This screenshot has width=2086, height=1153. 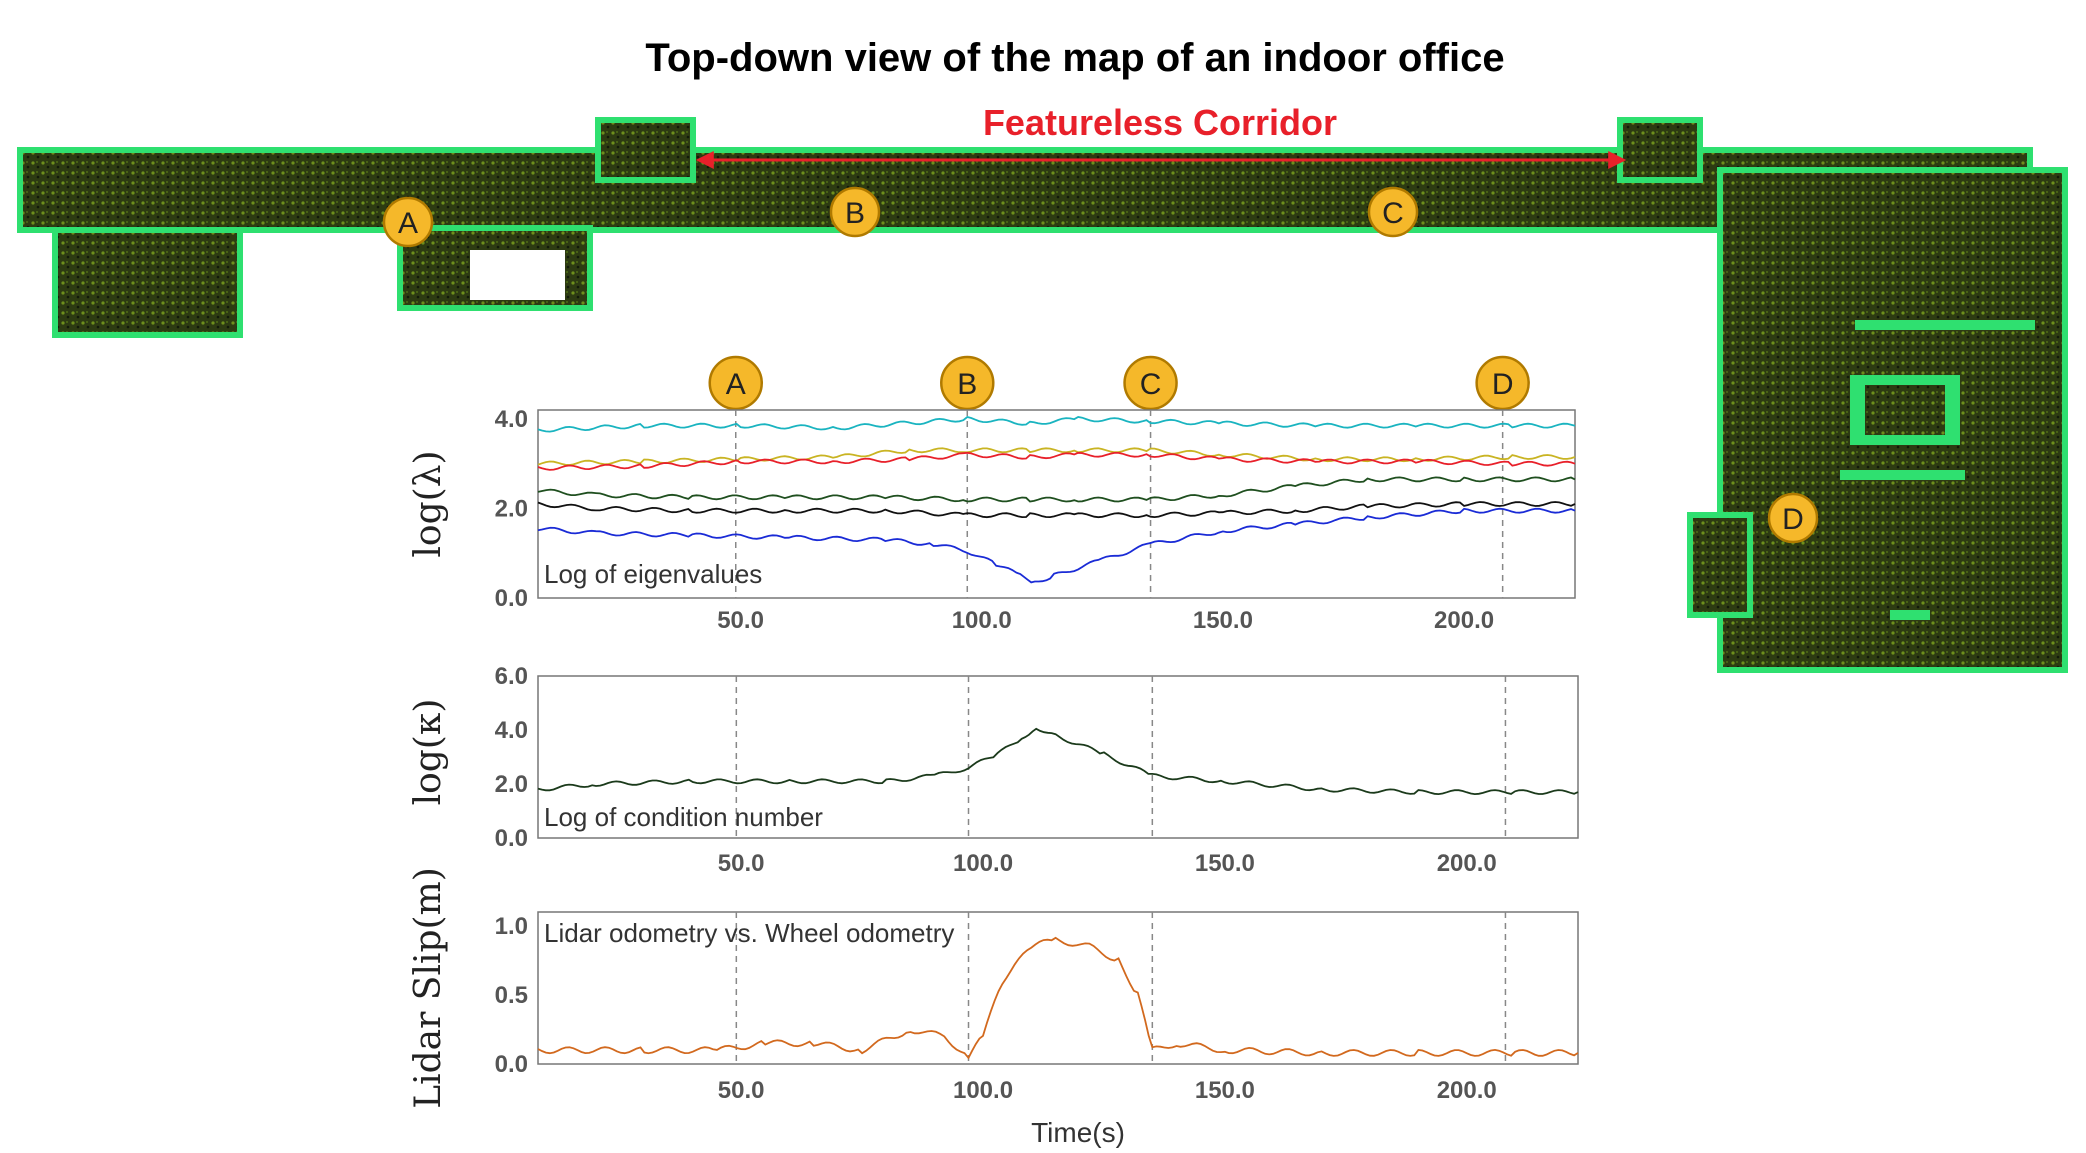 I want to click on event-marker-label: D, so click(x=1503, y=384).